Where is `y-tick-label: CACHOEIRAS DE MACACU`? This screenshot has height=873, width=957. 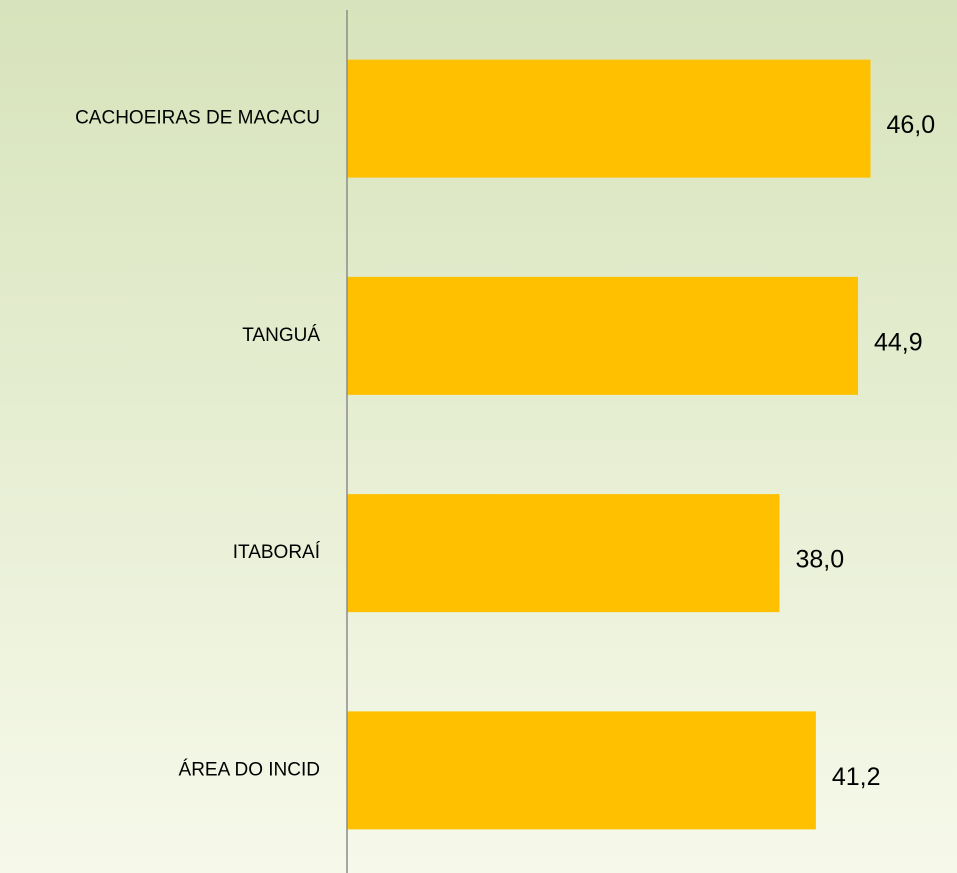 y-tick-label: CACHOEIRAS DE MACACU is located at coordinates (197, 118).